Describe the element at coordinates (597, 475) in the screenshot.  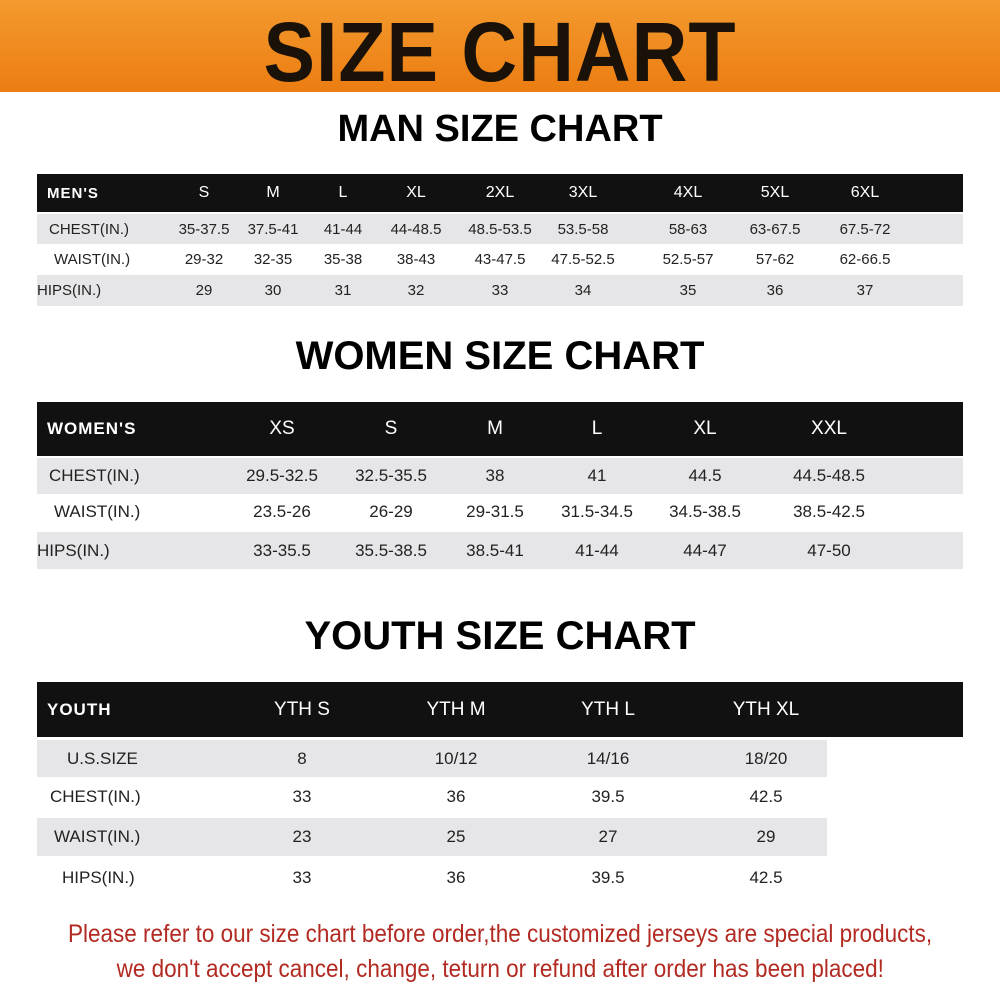
I see `table-cell: 41` at that location.